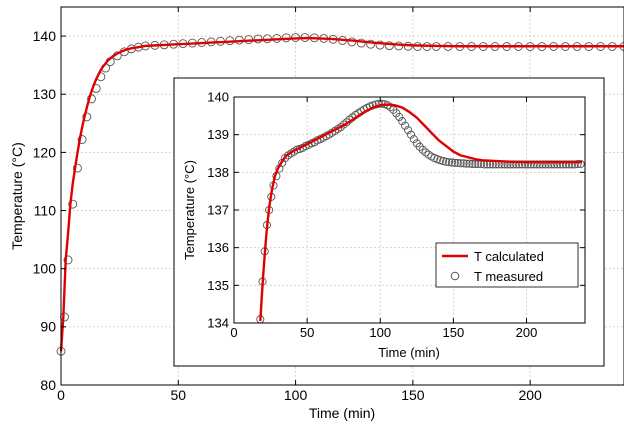 The height and width of the screenshot is (426, 624). Describe the element at coordinates (530, 395) in the screenshot. I see `main-x-tick-label: 200` at that location.